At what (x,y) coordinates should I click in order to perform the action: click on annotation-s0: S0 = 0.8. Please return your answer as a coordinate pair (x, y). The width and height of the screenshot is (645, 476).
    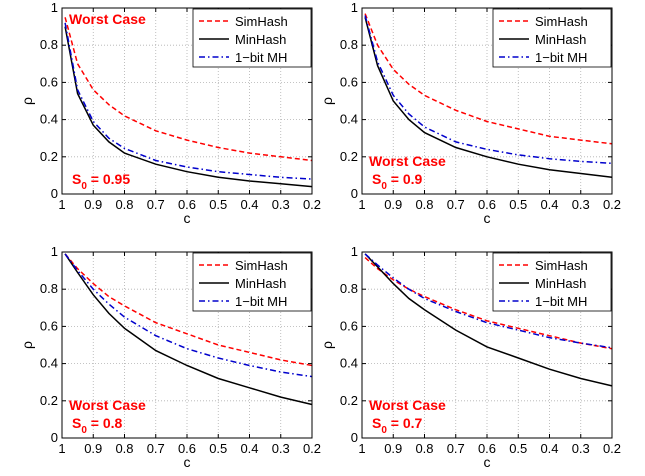
    Looking at the image, I should click on (97, 425).